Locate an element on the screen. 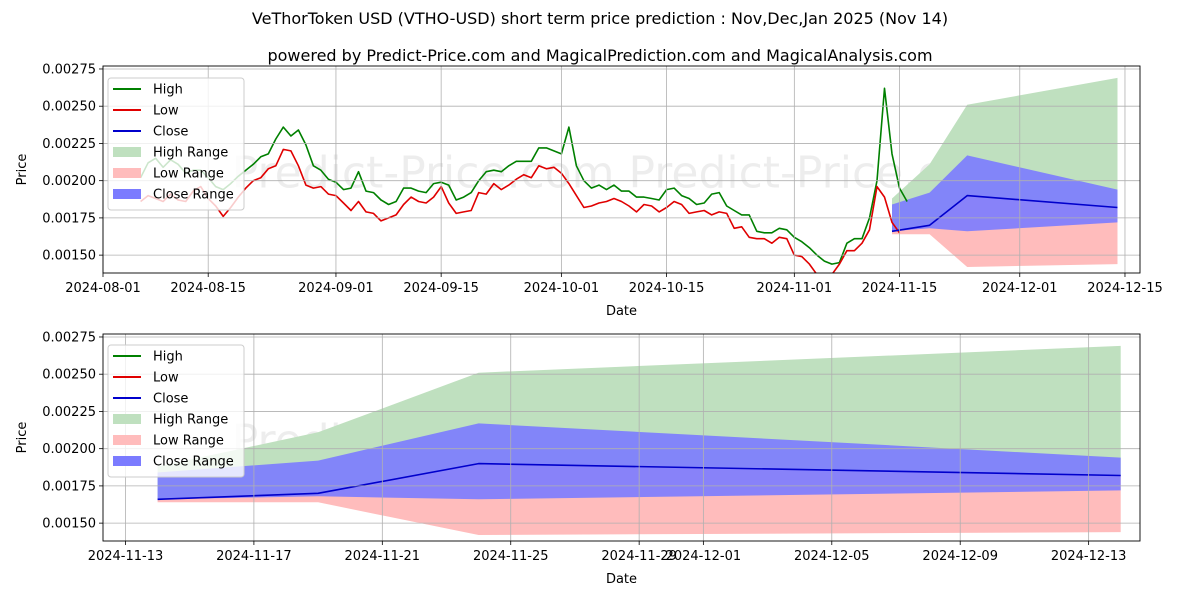  x-tick-label: 2024-10-15 is located at coordinates (667, 288).